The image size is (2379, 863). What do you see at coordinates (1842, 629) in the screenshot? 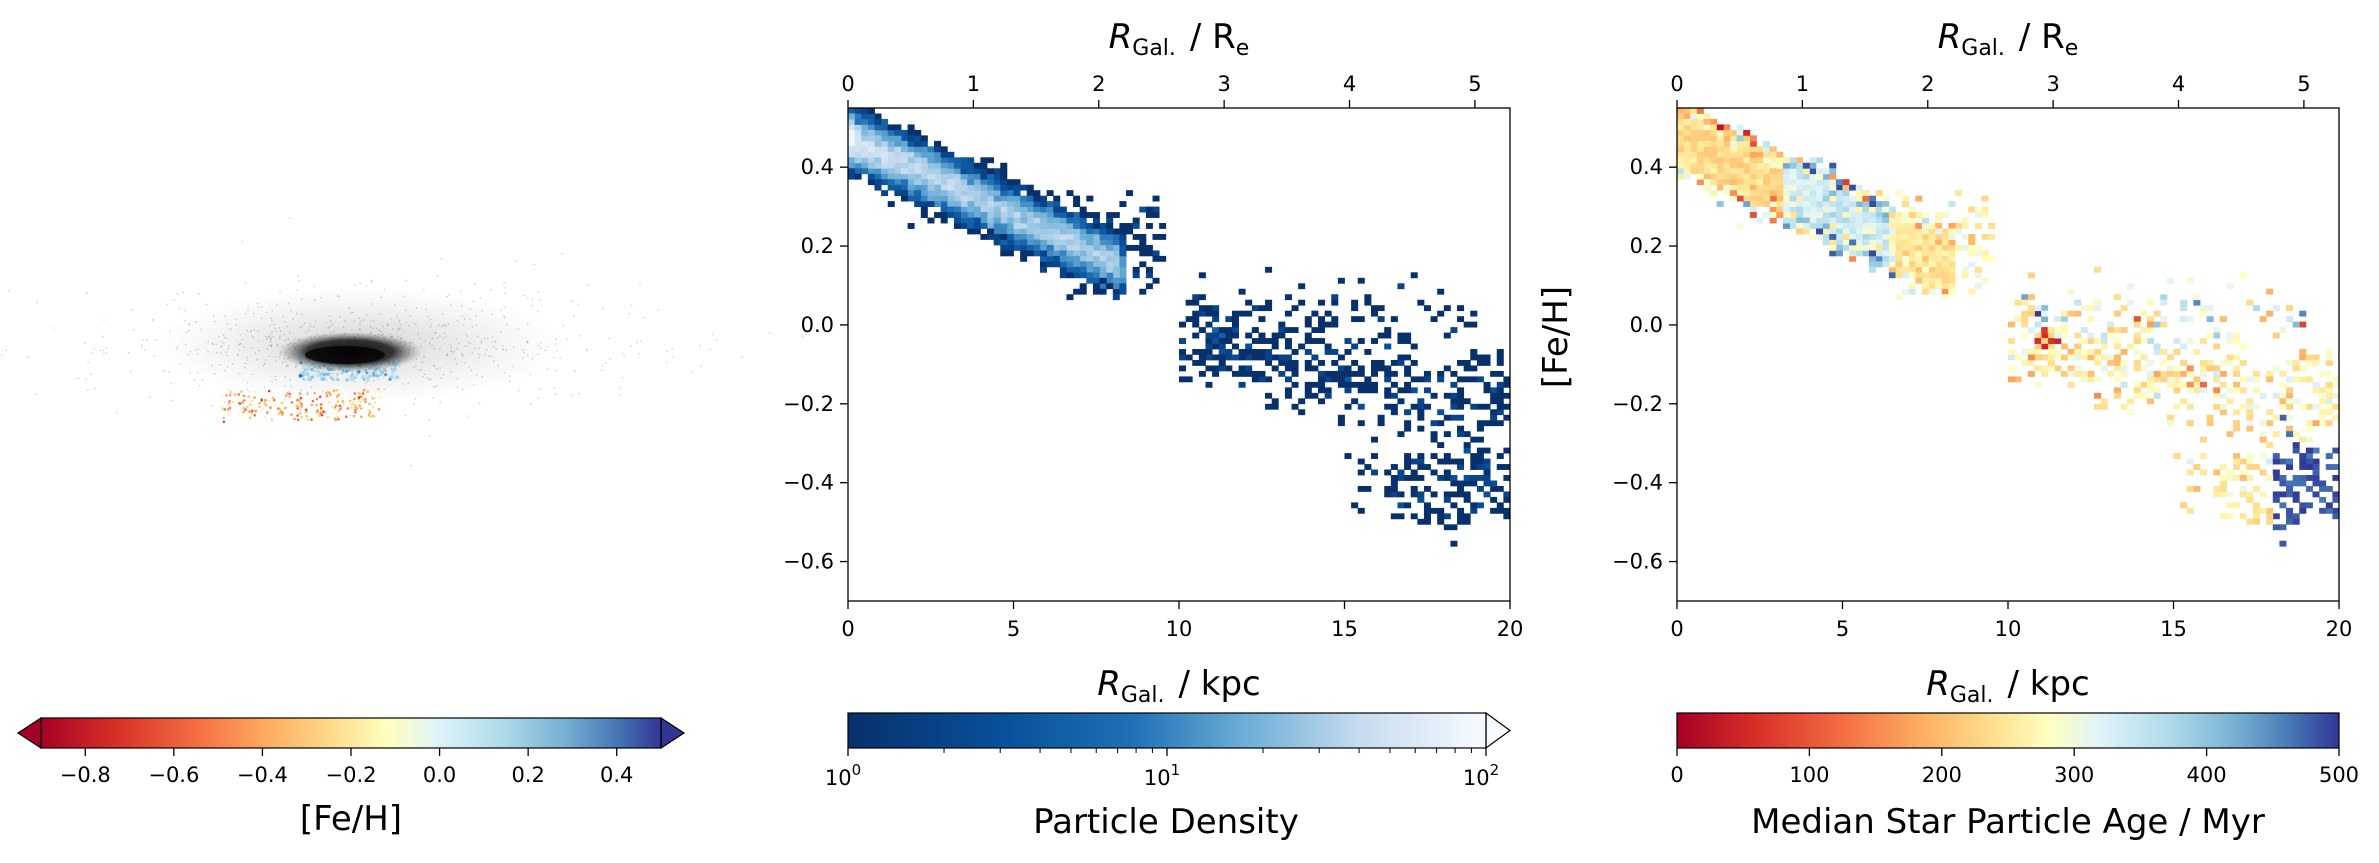
I see `x-tick-label: 5` at bounding box center [1842, 629].